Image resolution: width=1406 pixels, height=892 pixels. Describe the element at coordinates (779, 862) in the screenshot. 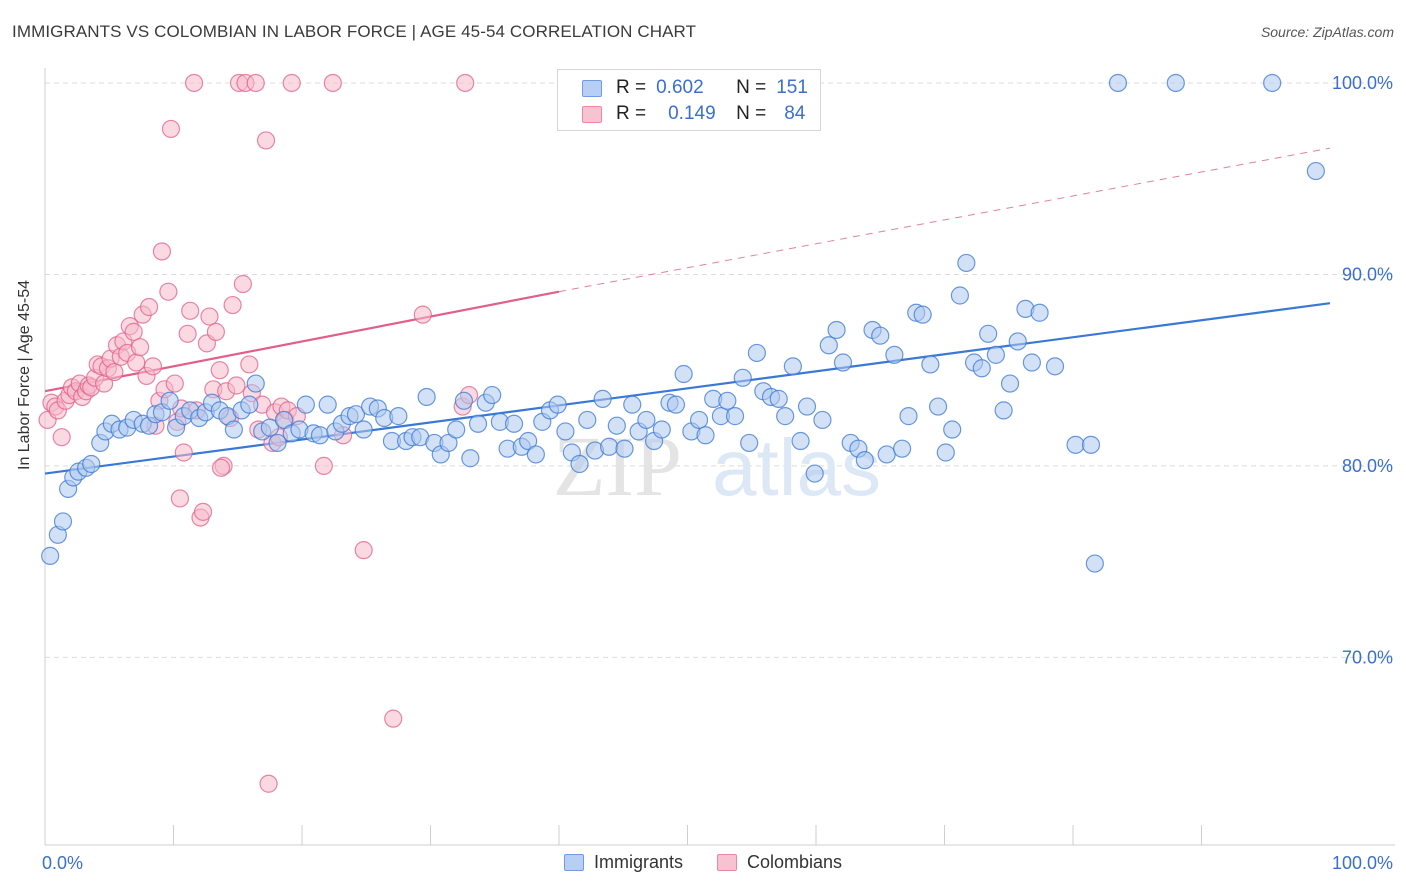

I see `legend-item-colombians: Colombians` at that location.